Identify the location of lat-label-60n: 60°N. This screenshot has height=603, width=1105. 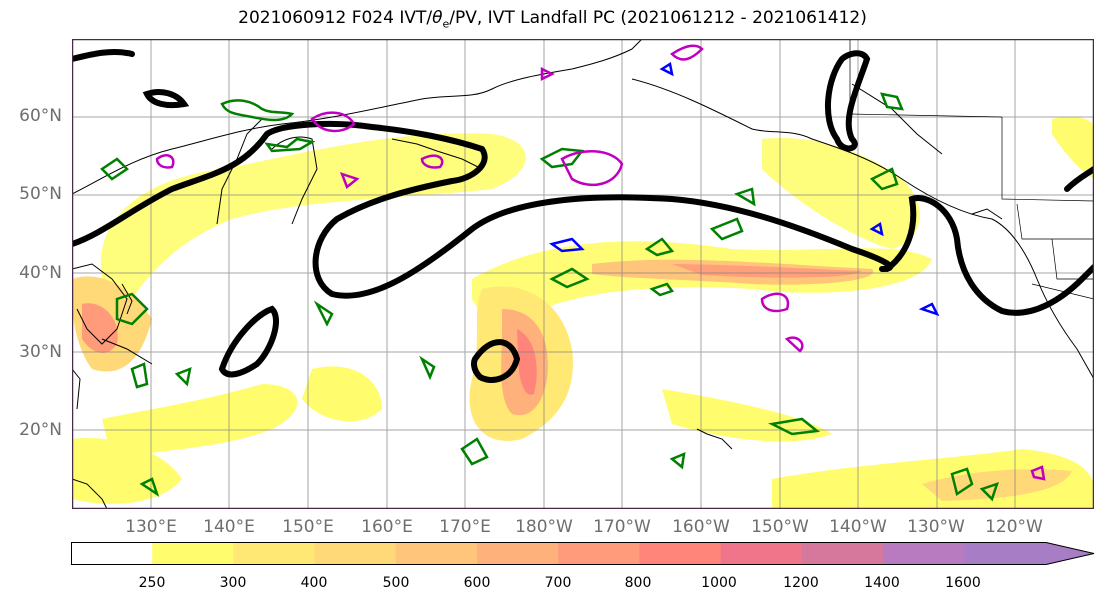
(40, 116).